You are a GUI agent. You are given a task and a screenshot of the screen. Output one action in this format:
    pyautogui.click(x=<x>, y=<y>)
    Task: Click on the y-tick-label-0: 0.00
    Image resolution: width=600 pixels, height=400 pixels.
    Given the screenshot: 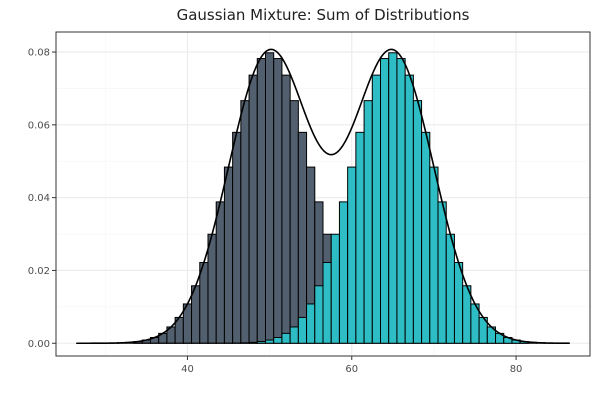 What is the action you would take?
    pyautogui.click(x=39, y=344)
    